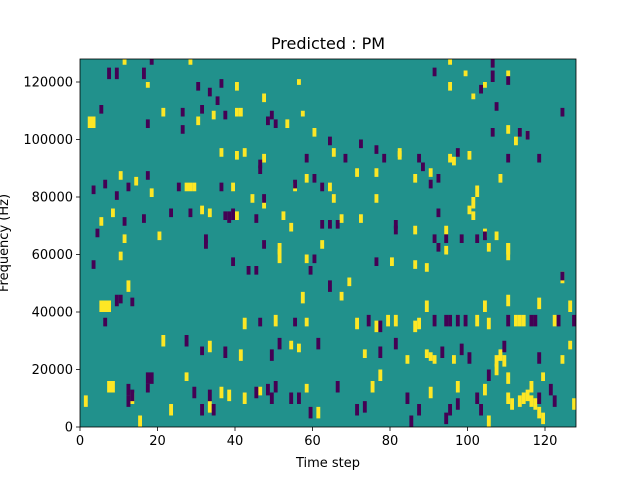  I want to click on y-tick-label: 20000, so click(52, 370).